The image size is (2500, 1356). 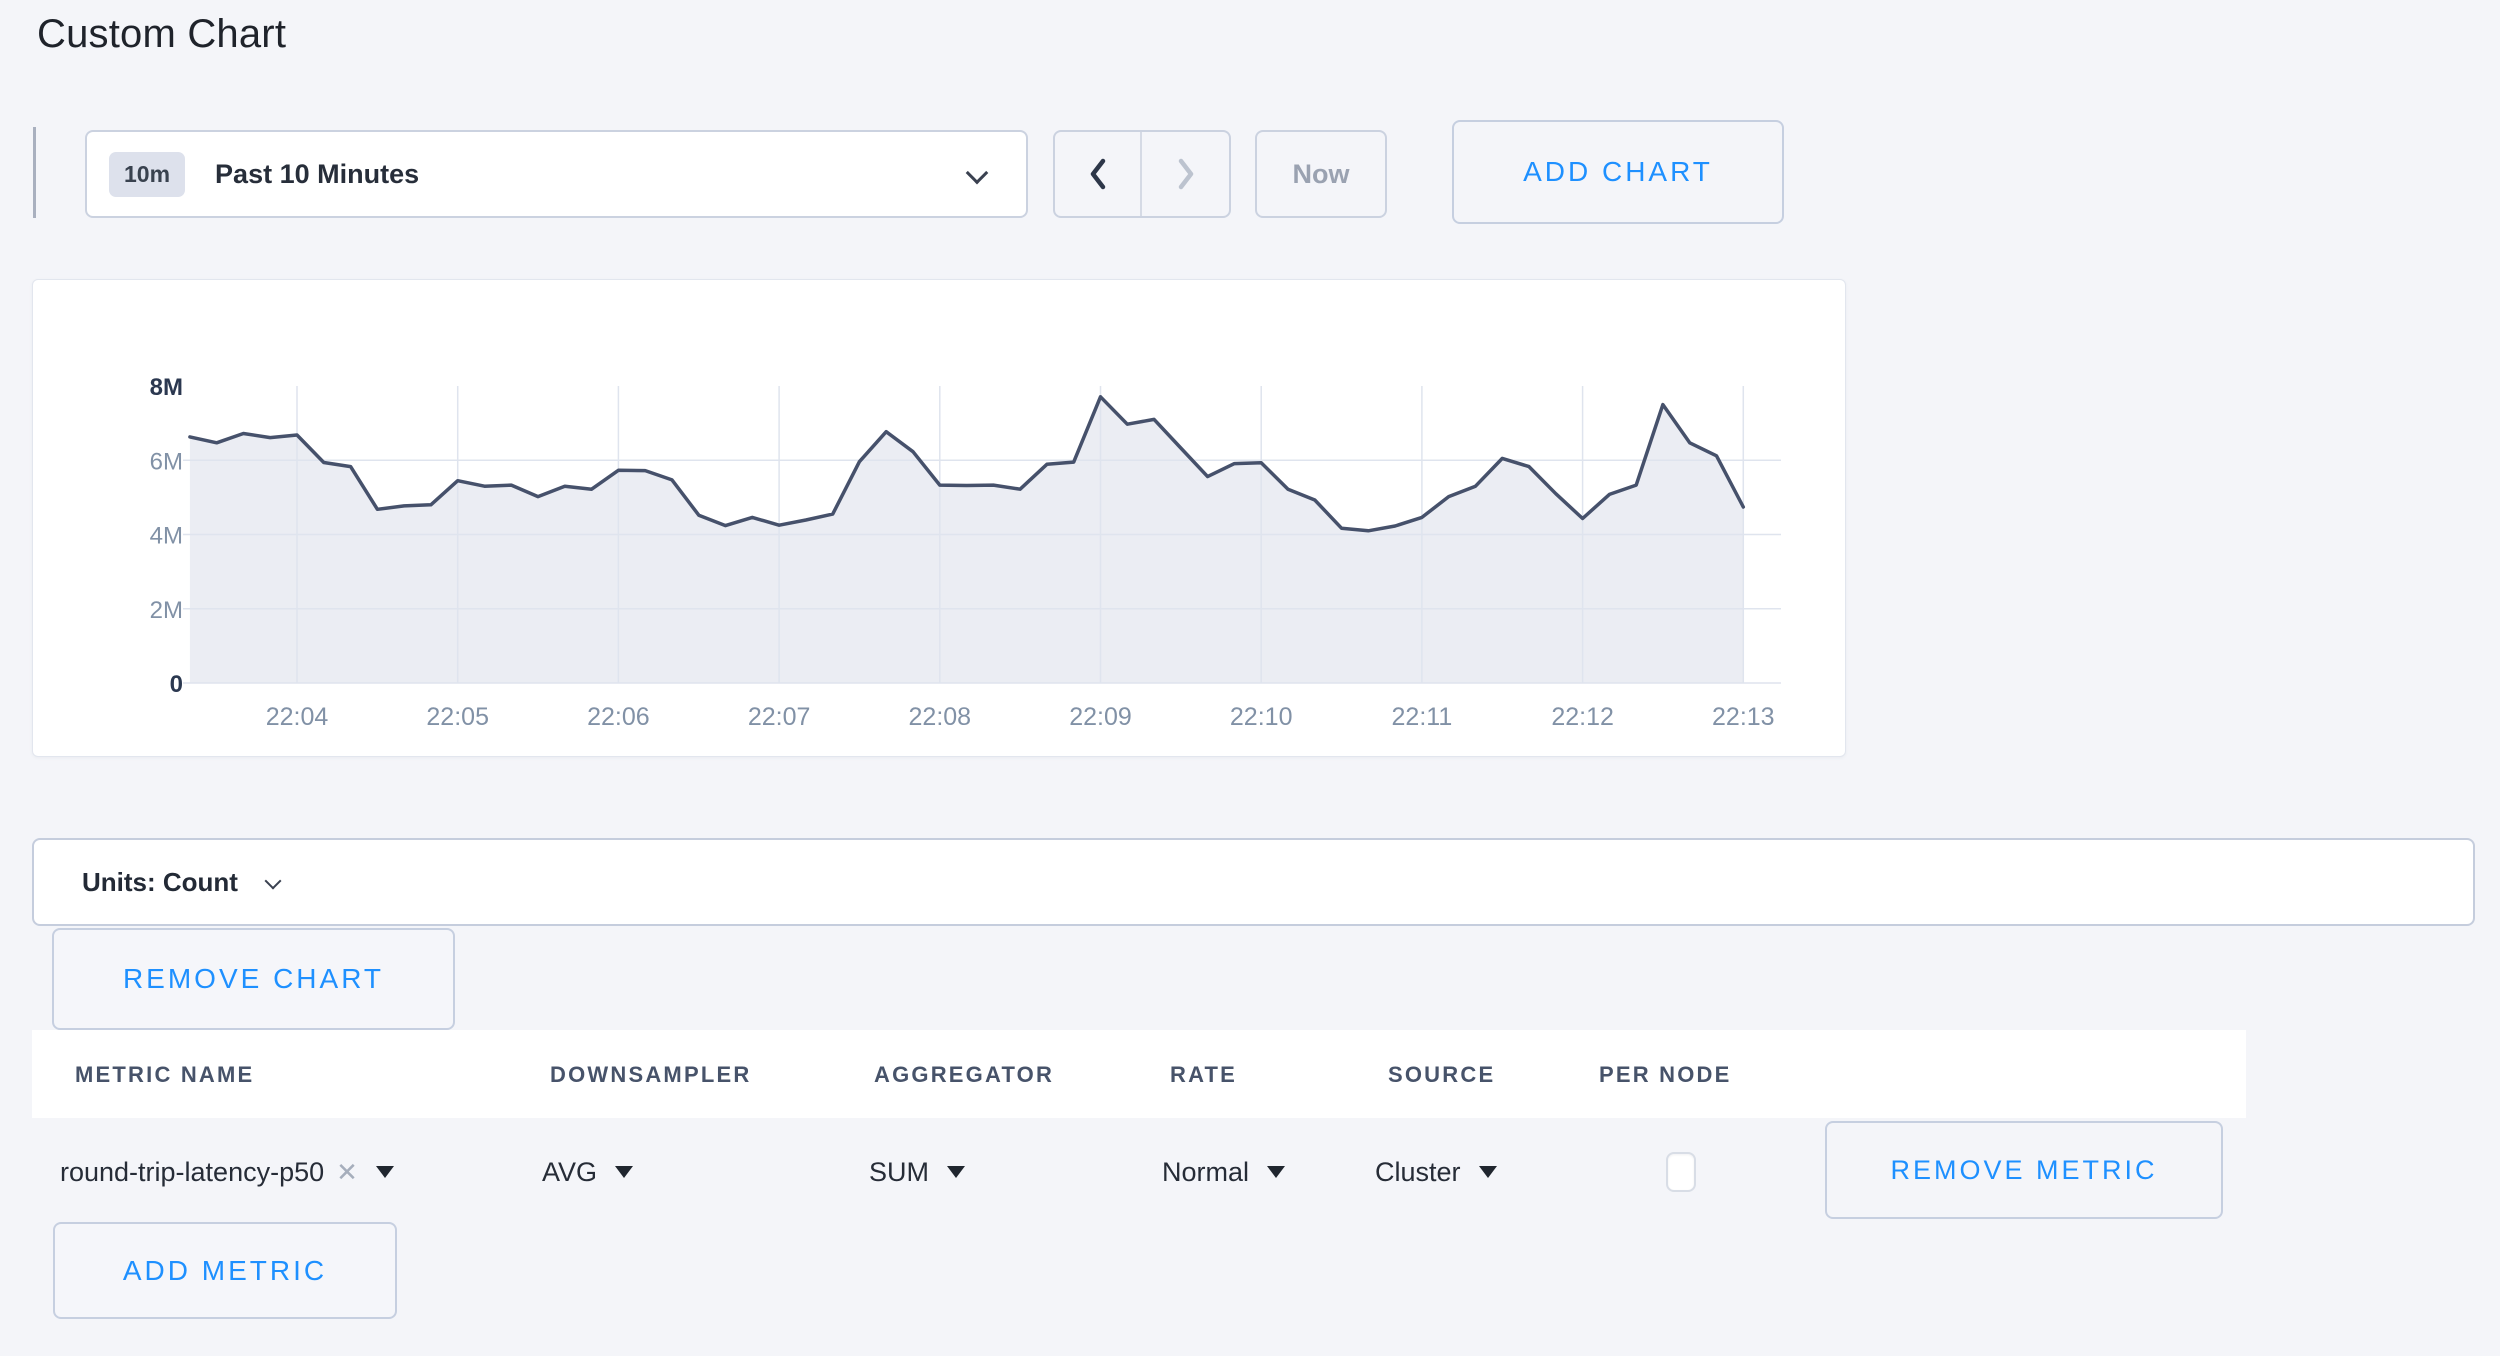 I want to click on y-axis-tick-label: 2M, so click(x=166, y=610).